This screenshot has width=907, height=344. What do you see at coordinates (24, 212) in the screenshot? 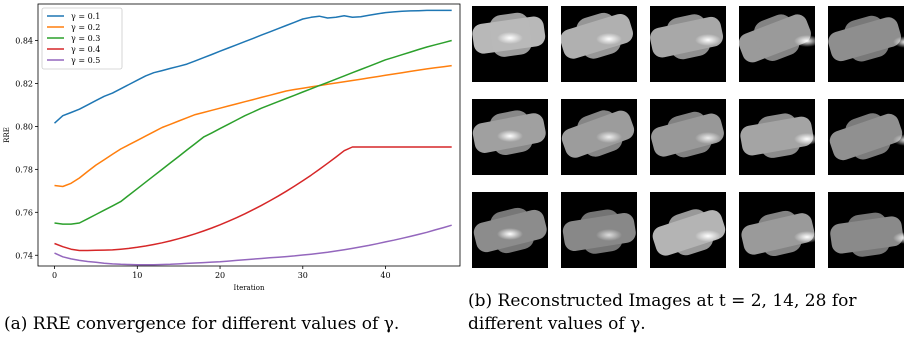
I see `y-tick-label: 0.76` at bounding box center [24, 212].